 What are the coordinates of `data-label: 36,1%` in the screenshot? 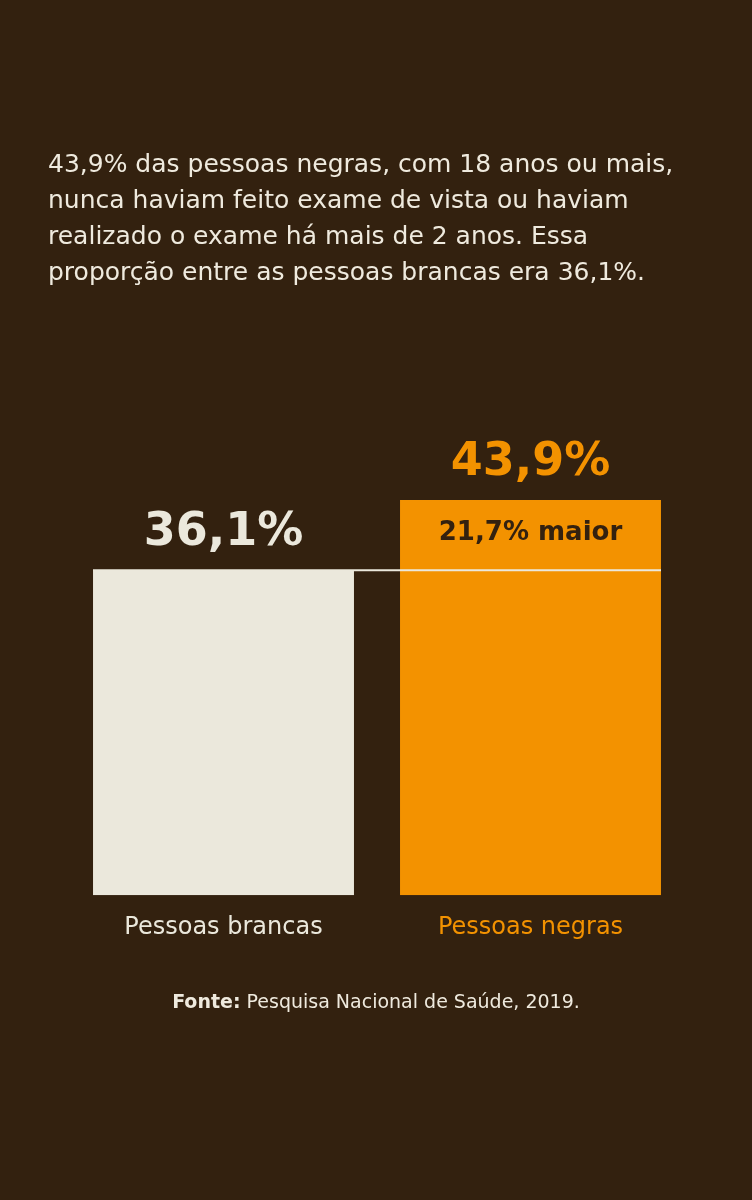 It's located at (223, 529).